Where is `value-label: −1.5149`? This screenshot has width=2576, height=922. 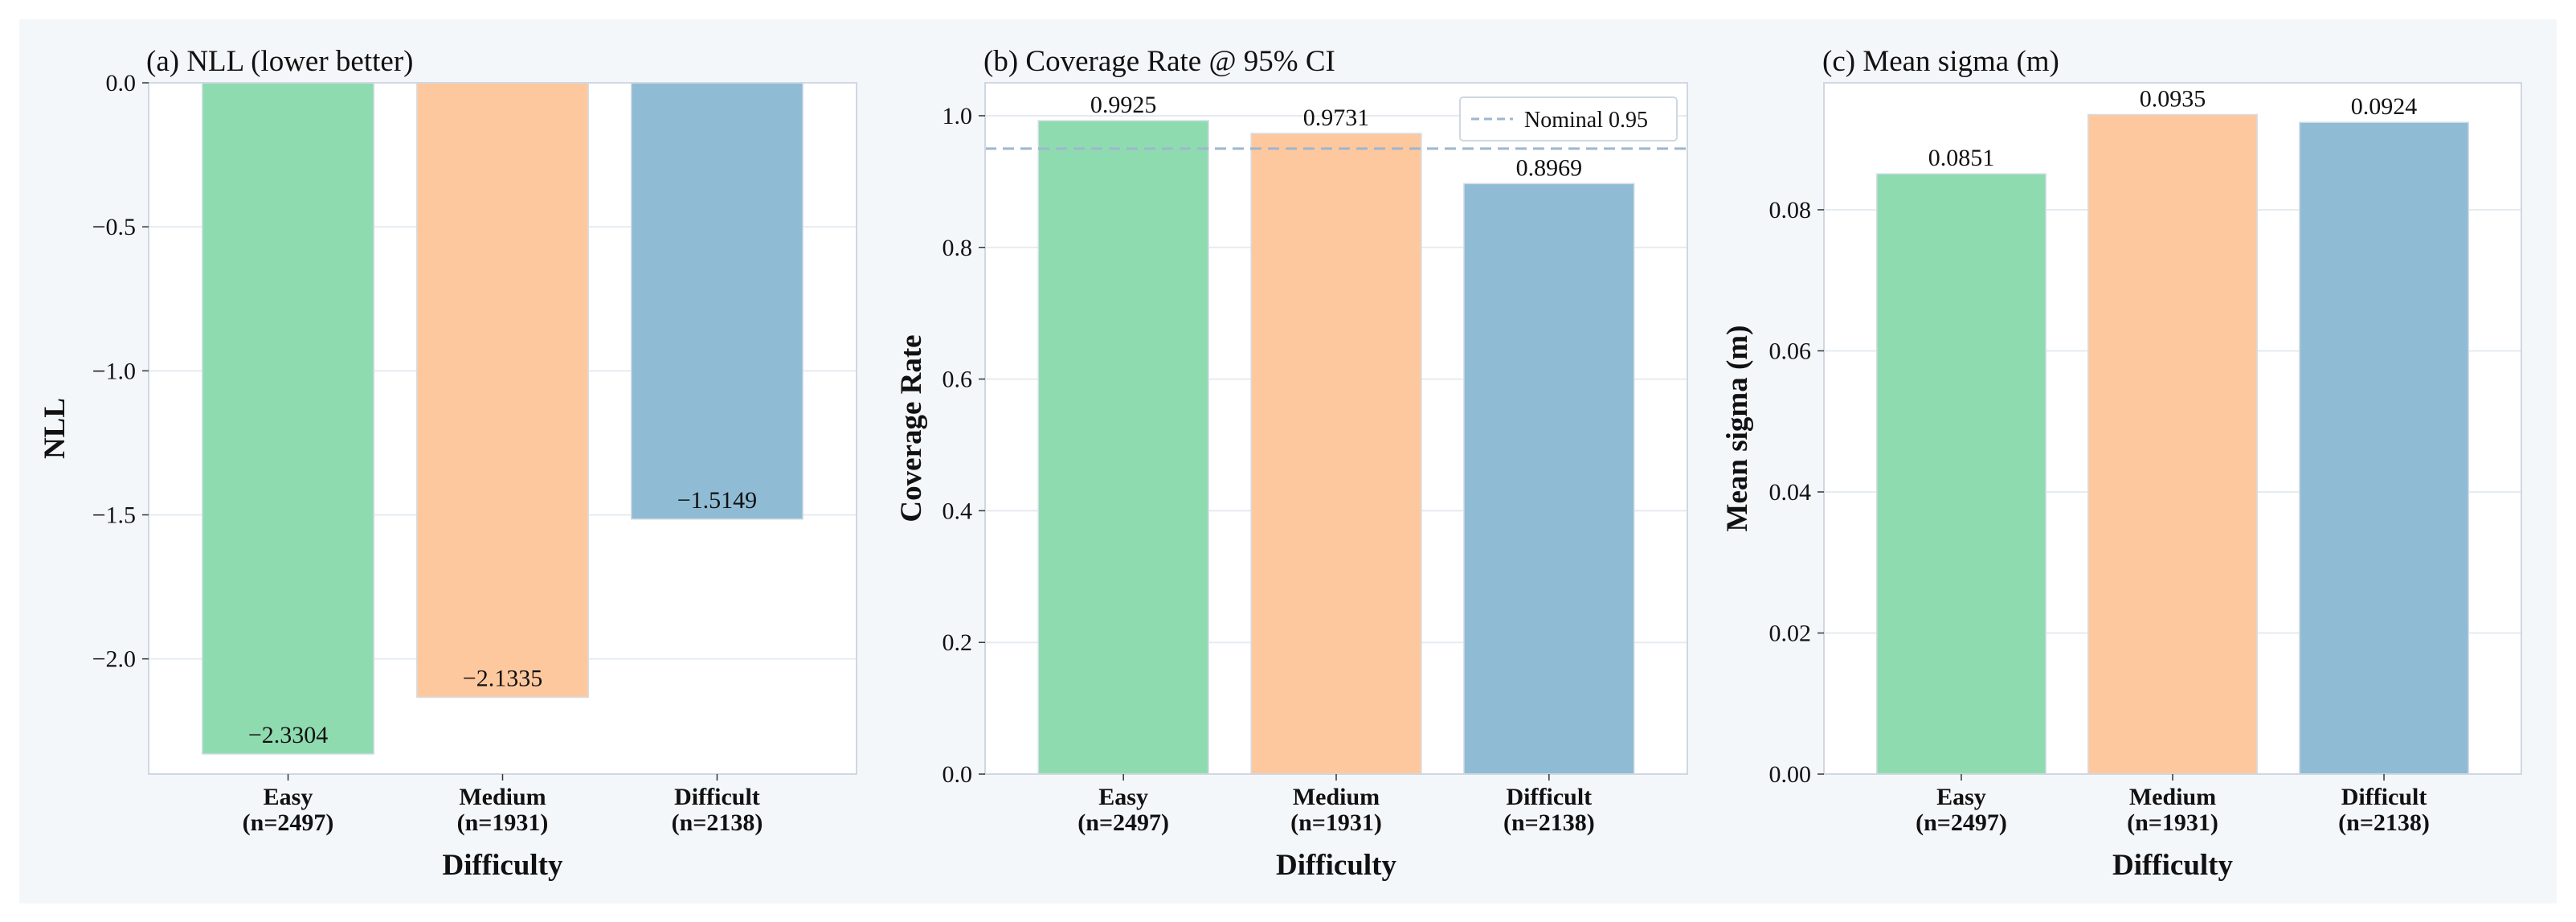
value-label: −1.5149 is located at coordinates (717, 501).